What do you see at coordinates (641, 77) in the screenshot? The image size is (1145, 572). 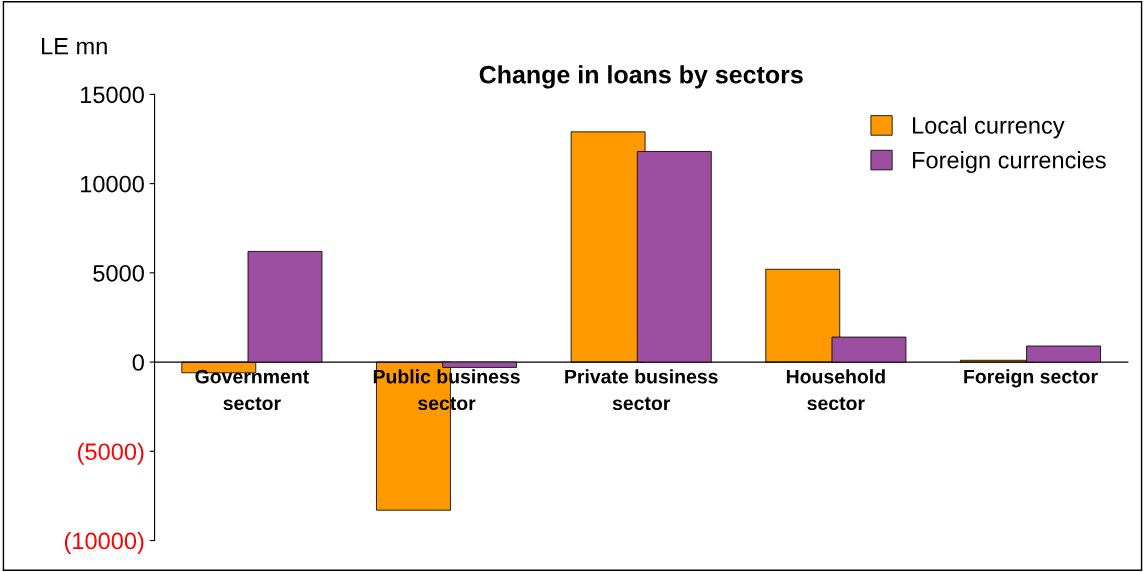 I see `chart-title: Change in loans by sectors` at bounding box center [641, 77].